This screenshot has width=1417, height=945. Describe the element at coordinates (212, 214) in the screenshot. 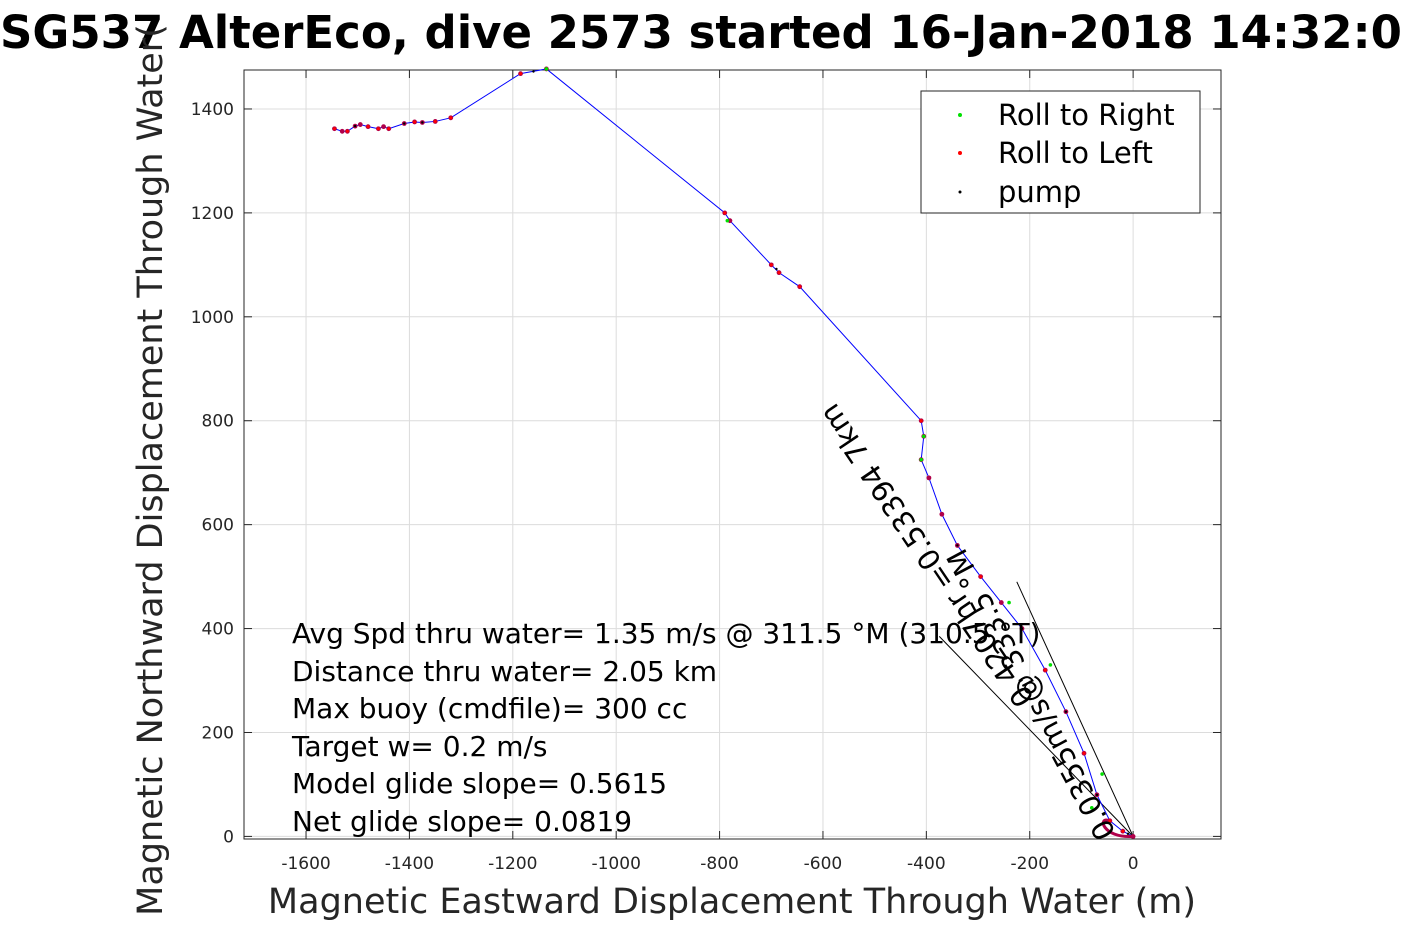

I see `y-tick-label: 1200` at that location.